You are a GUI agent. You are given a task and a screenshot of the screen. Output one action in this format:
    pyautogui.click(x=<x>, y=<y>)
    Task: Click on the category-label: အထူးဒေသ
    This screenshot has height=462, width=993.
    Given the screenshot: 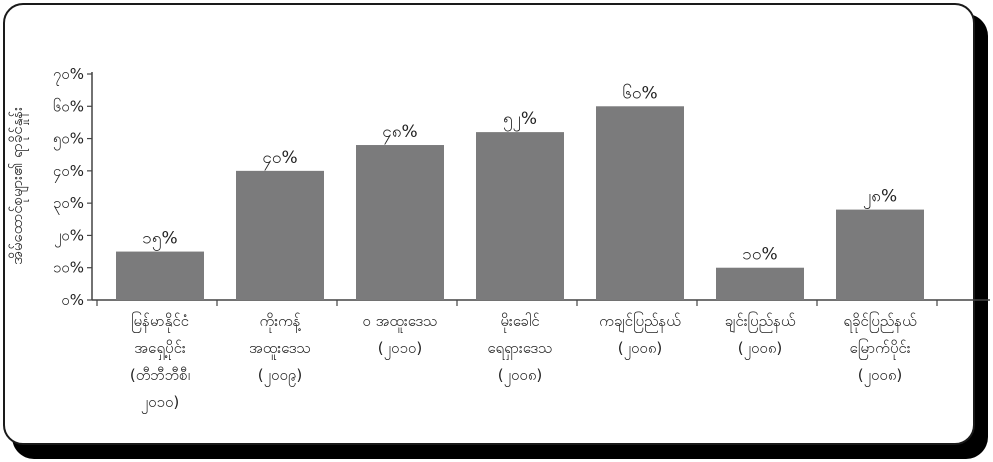 What is the action you would take?
    pyautogui.click(x=280, y=349)
    